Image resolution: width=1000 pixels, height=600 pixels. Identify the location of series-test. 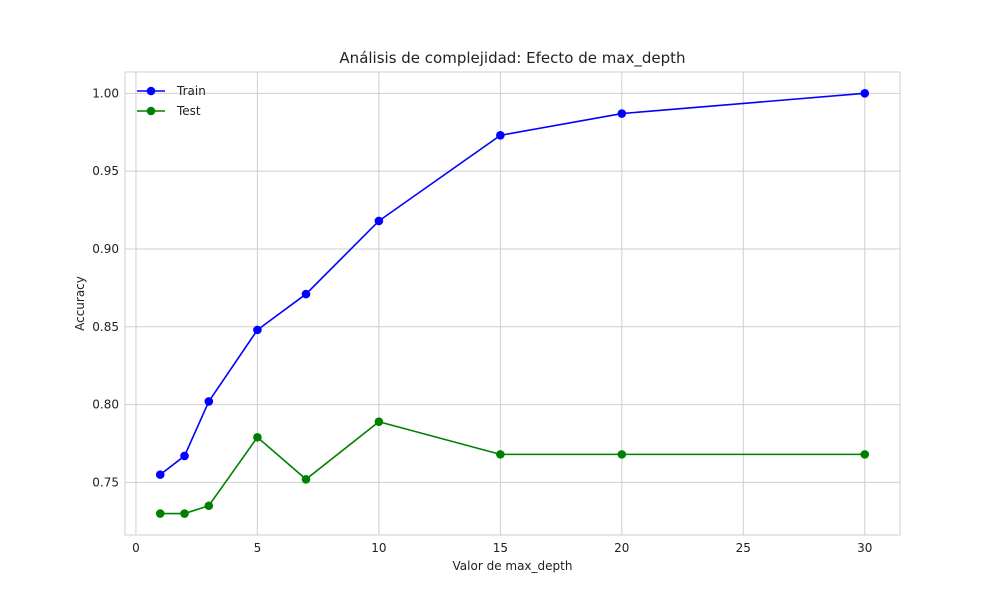
(512, 467).